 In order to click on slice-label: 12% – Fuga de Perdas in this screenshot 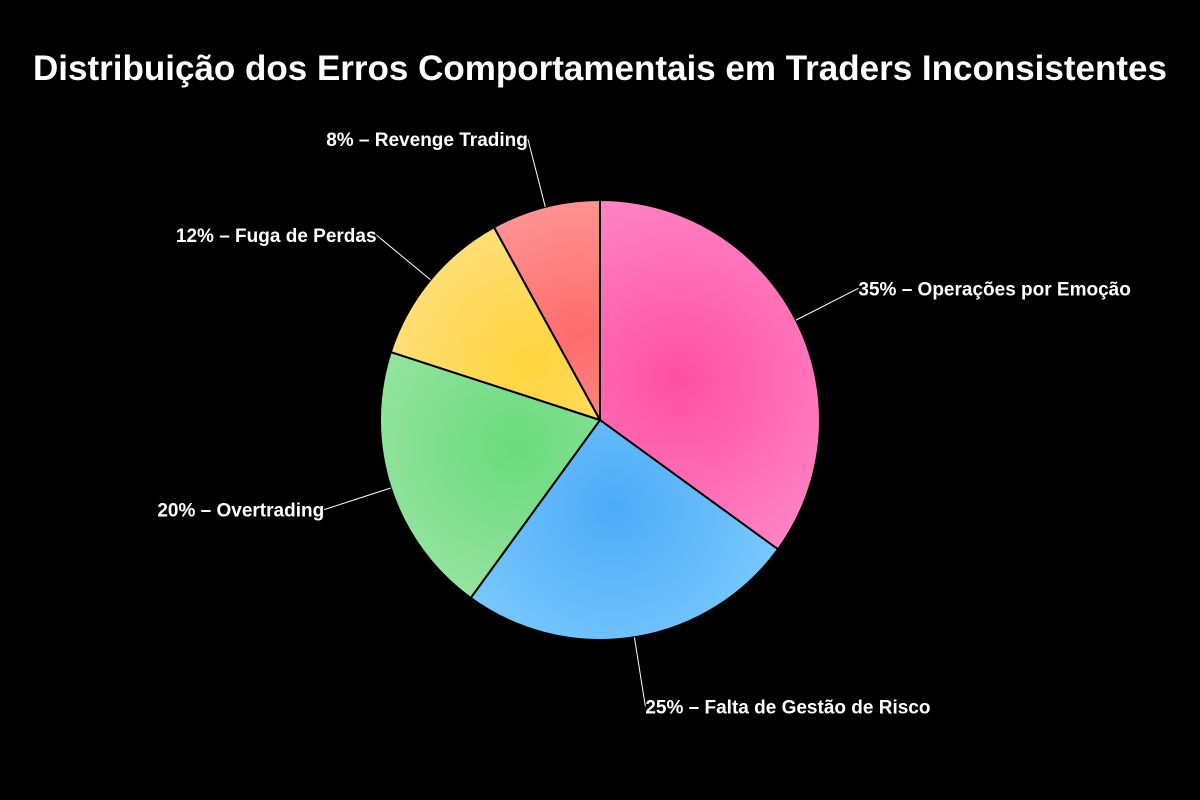, I will do `click(276, 236)`.